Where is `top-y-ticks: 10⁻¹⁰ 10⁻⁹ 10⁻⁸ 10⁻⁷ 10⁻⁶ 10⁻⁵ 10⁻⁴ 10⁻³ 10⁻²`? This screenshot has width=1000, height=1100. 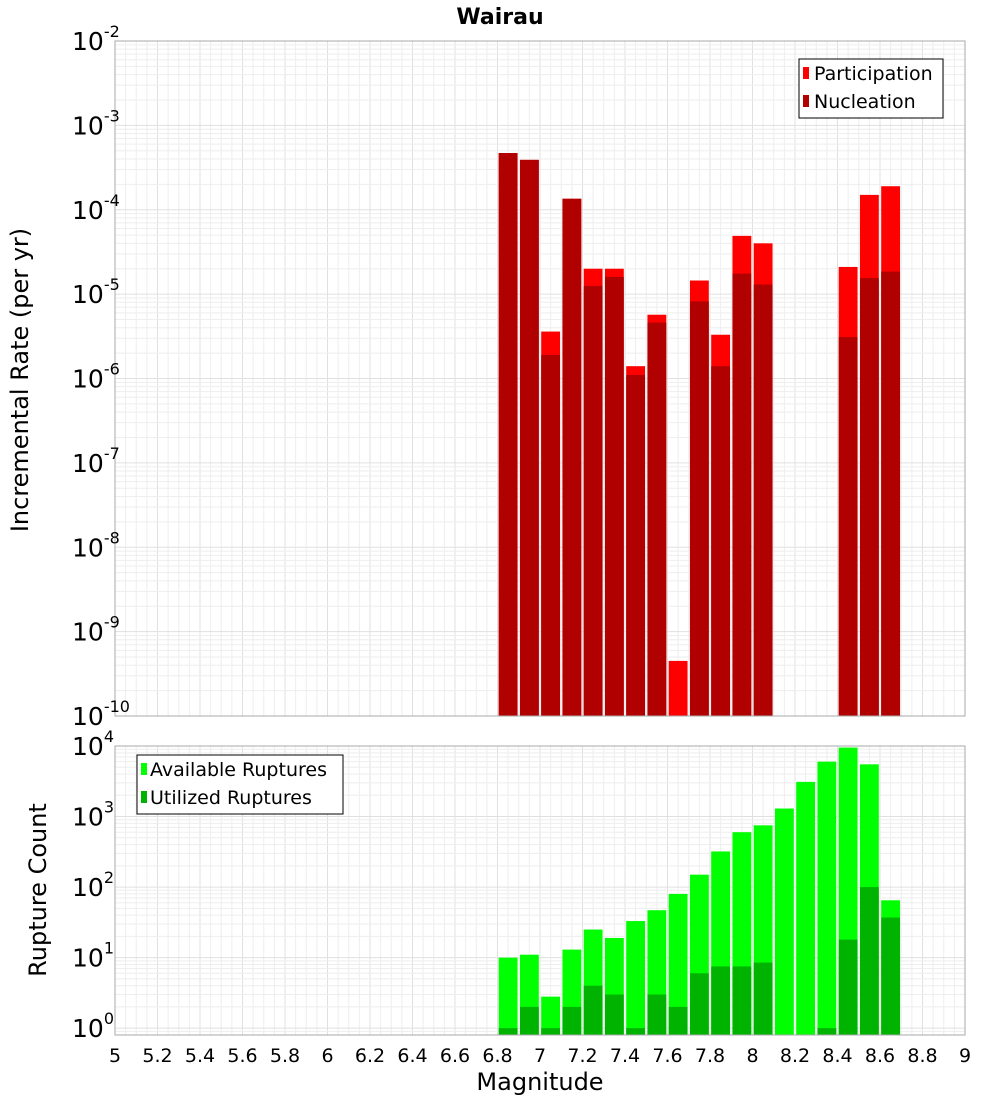
top-y-ticks: 10⁻¹⁰ 10⁻⁹ 10⁻⁸ 10⁻⁷ 10⁻⁶ 10⁻⁵ 10⁻⁴ 10⁻³ 10⁻² is located at coordinates (101, 376).